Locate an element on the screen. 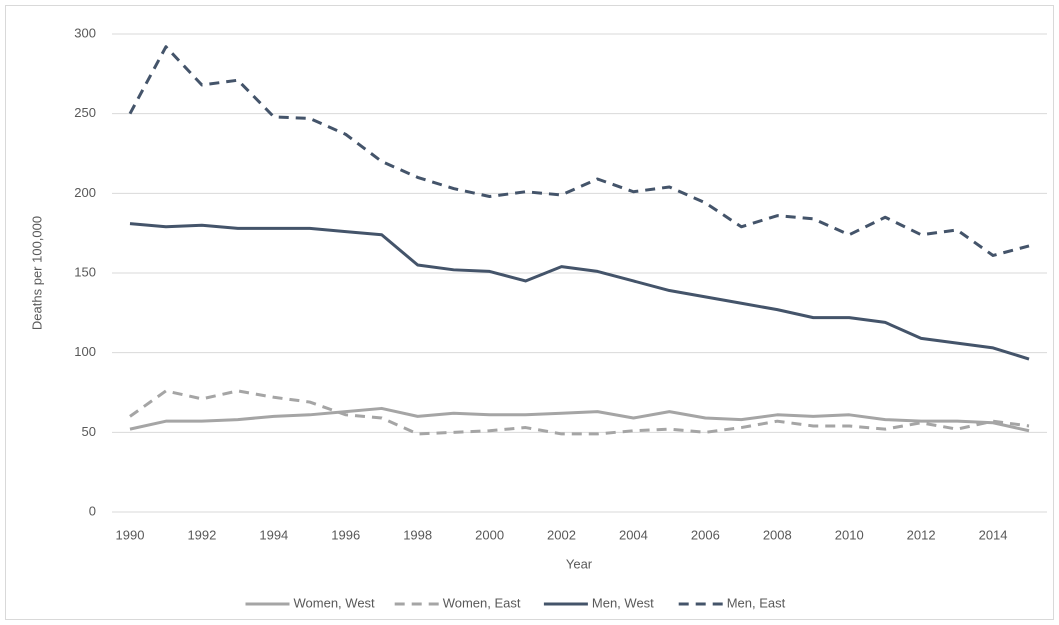 The image size is (1059, 625). y-tick-label: 0 is located at coordinates (92, 510).